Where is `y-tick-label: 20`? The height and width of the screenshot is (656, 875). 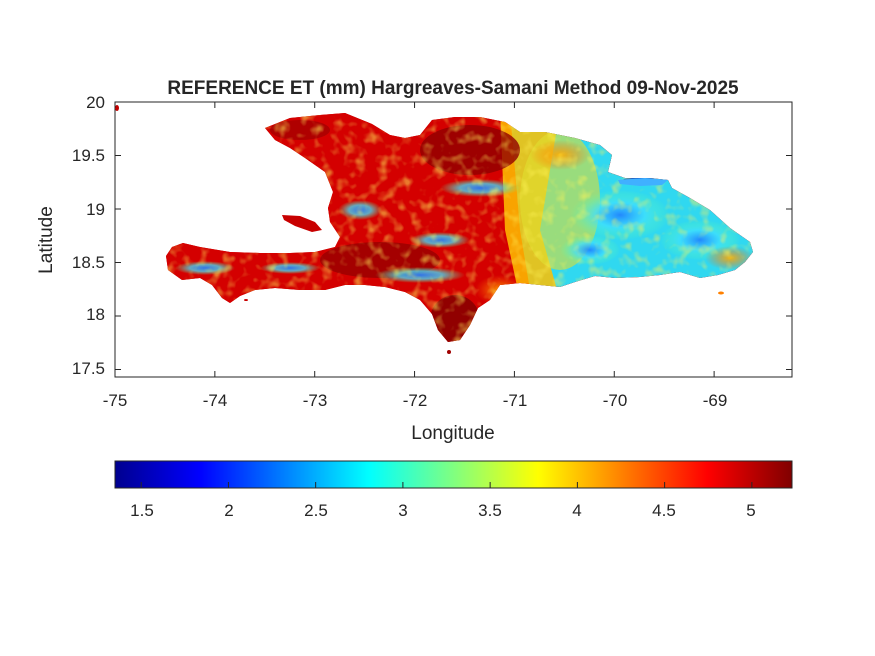 y-tick-label: 20 is located at coordinates (95, 102).